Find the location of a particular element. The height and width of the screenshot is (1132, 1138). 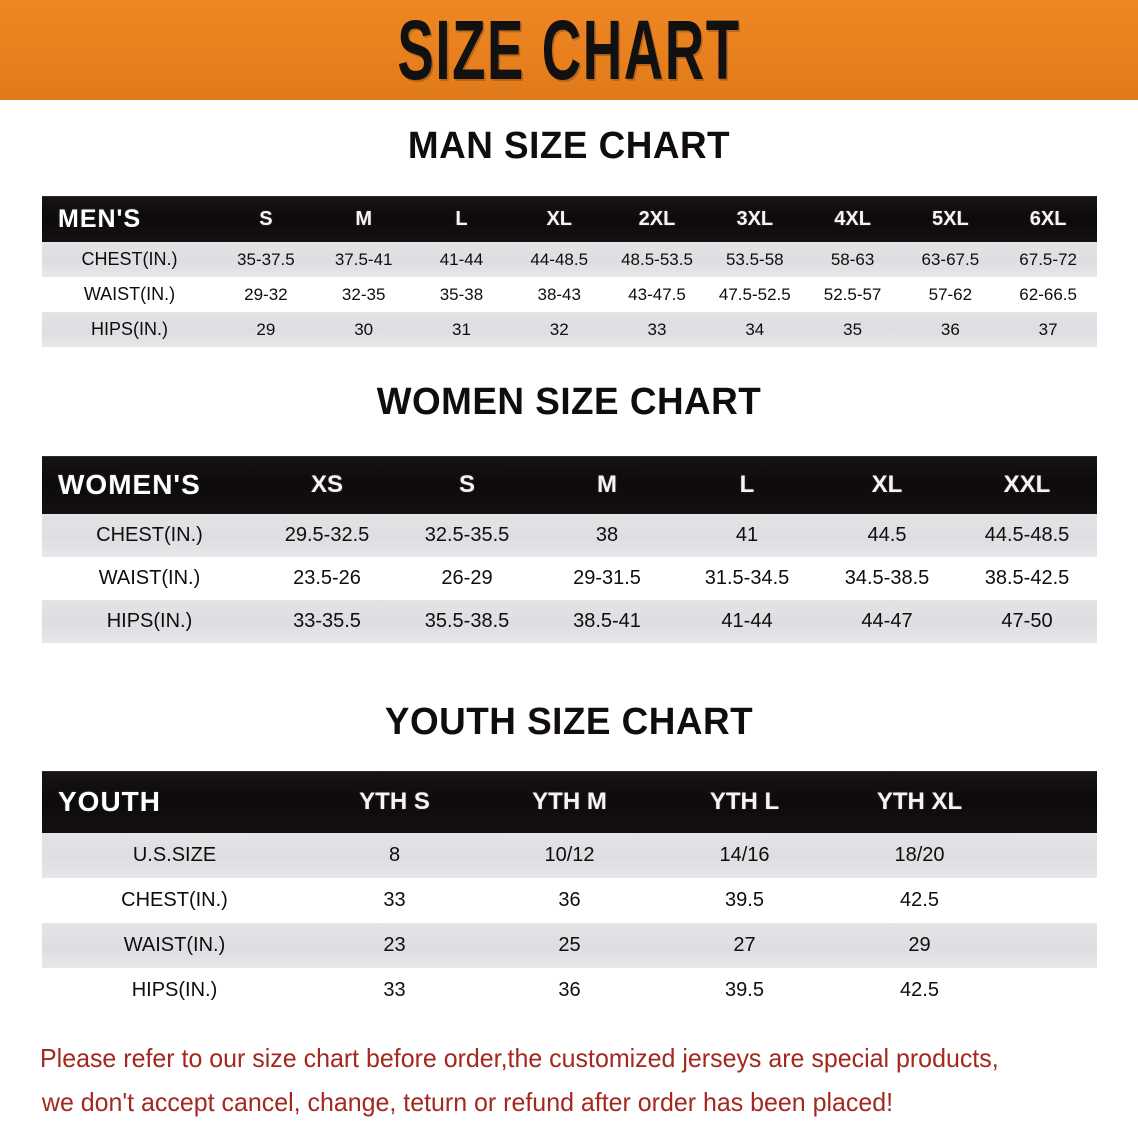

cell-chest-yth-s: 33 is located at coordinates (394, 900).